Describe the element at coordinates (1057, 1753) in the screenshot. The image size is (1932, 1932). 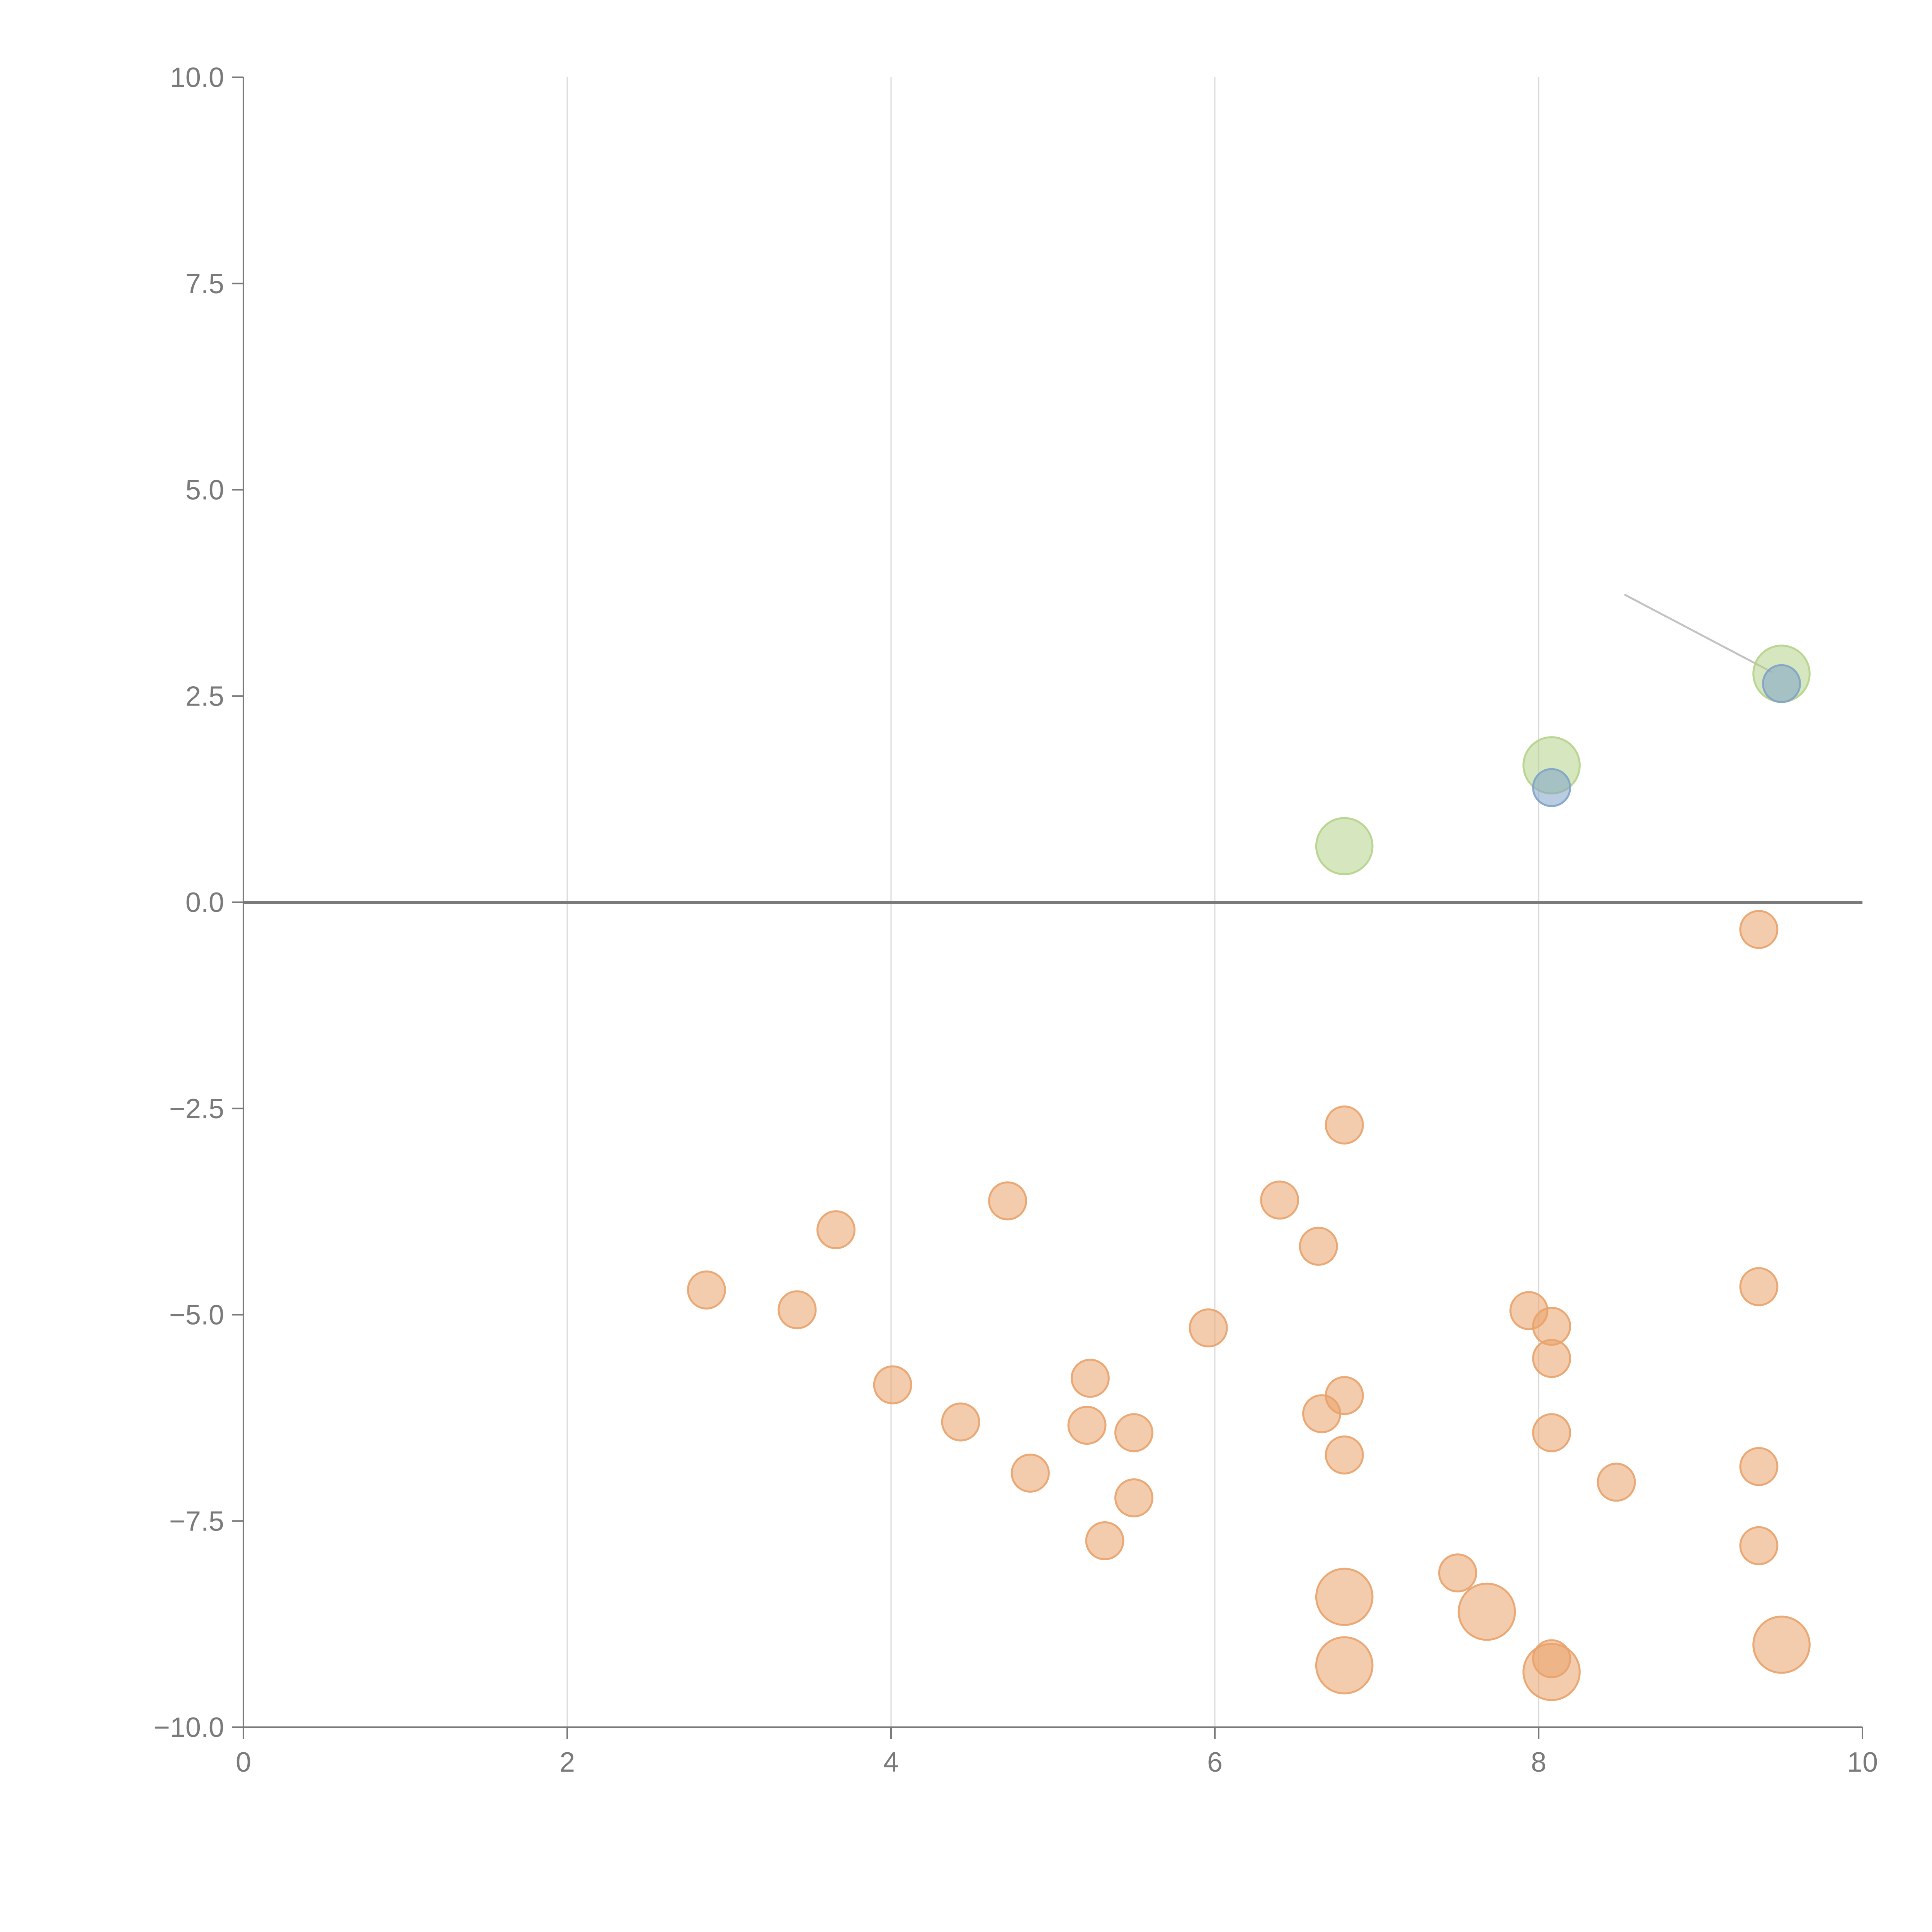
I see `x-axis-ticks: 0 2 4 6 8 10` at that location.